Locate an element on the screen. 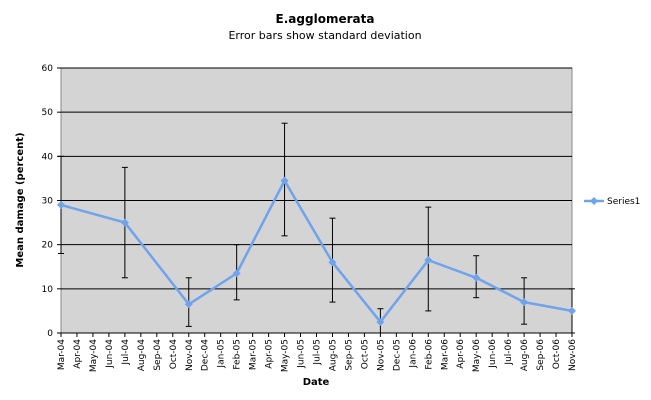  x-tick-label: Feb-06 is located at coordinates (429, 354).